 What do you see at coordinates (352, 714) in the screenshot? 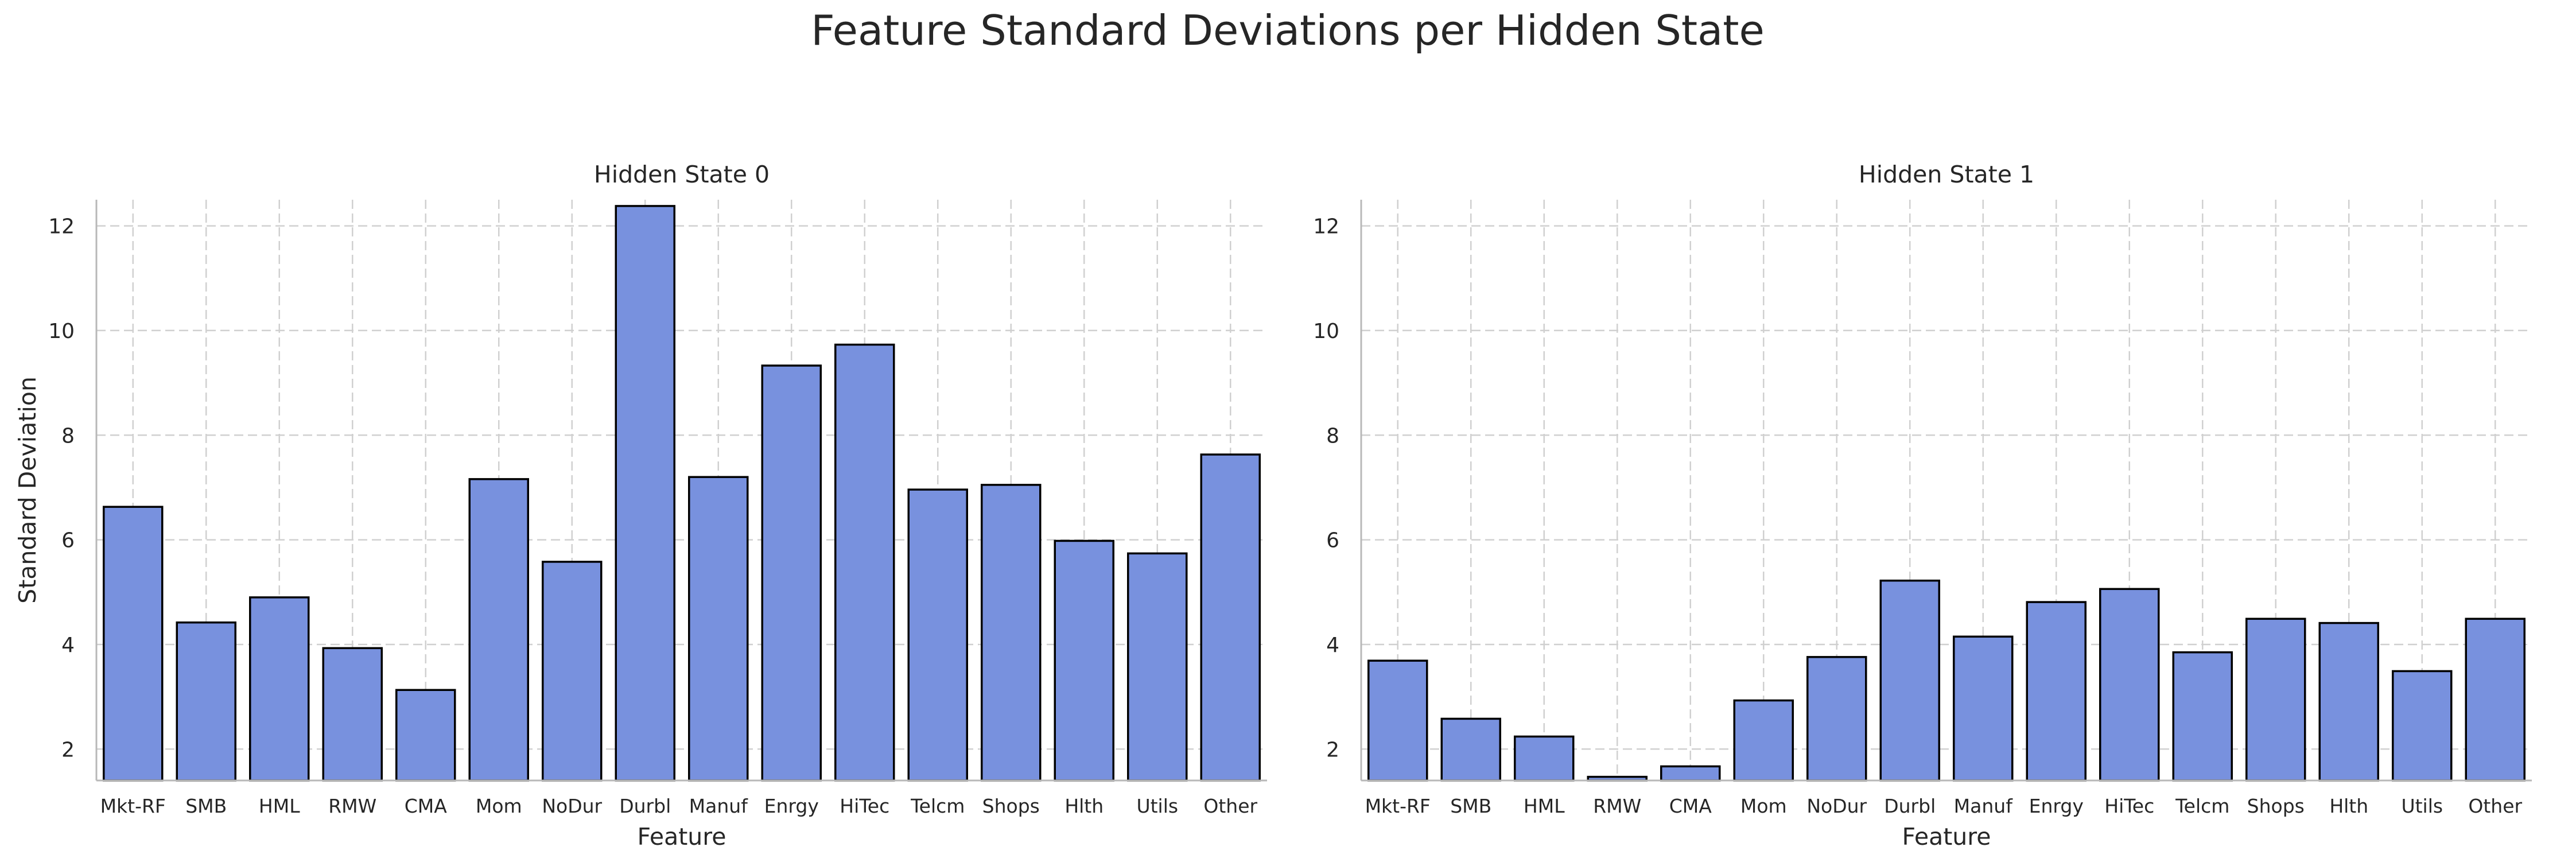
I see `bar-RMW` at bounding box center [352, 714].